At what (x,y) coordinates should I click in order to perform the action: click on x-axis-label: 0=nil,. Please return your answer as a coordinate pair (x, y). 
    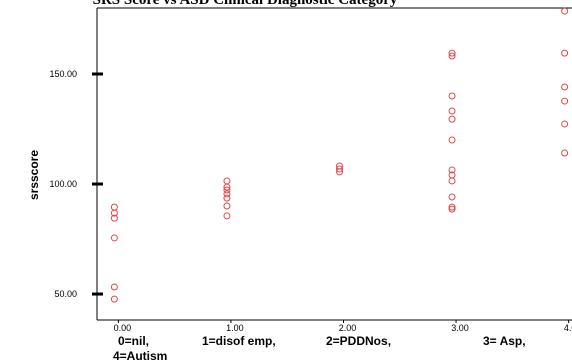
    Looking at the image, I should click on (133, 341).